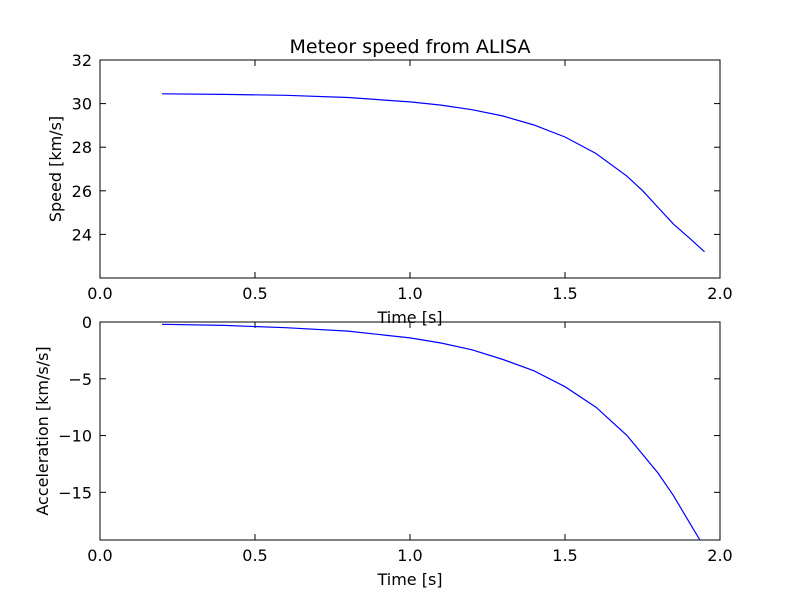 The height and width of the screenshot is (600, 800). What do you see at coordinates (82, 191) in the screenshot?
I see `y-tick-label: 26` at bounding box center [82, 191].